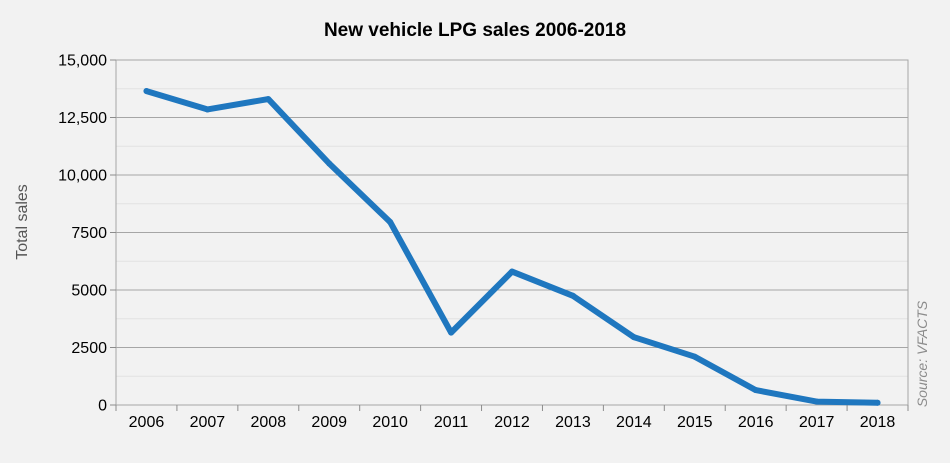 The height and width of the screenshot is (463, 950). Describe the element at coordinates (89, 291) in the screenshot. I see `y-tick-label: 5000` at that location.